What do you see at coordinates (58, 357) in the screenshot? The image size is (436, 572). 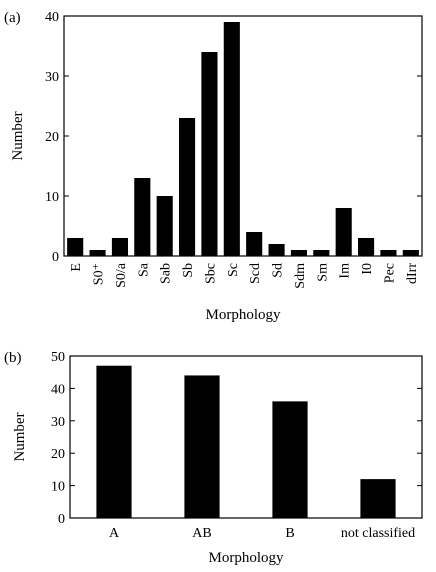 I see `panel-b-y-tick-label: 50` at bounding box center [58, 357].